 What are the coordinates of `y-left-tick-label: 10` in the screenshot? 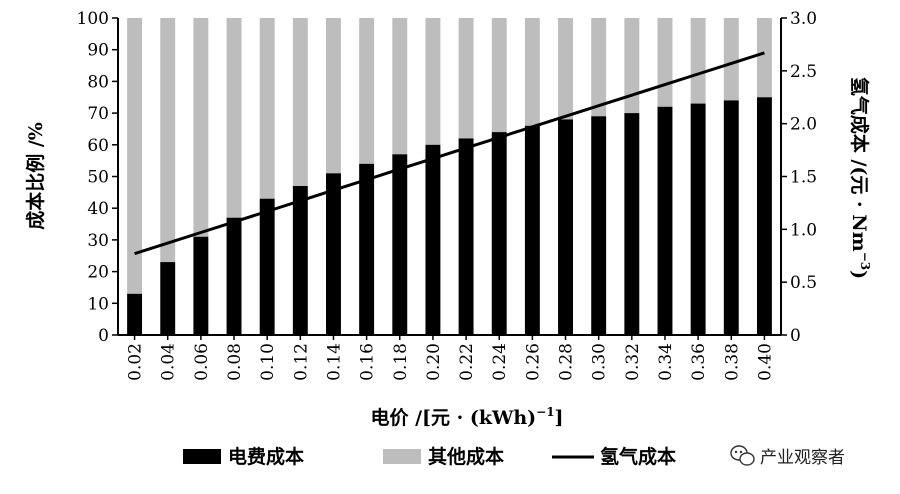 It's located at (98, 304).